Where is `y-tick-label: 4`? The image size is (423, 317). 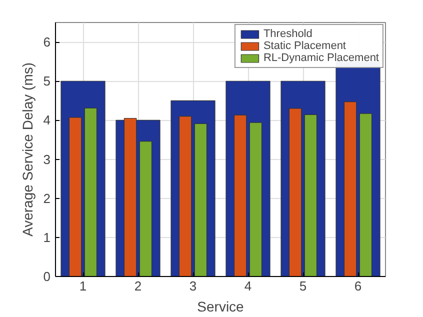
y-tick-label: 4 is located at coordinates (47, 120).